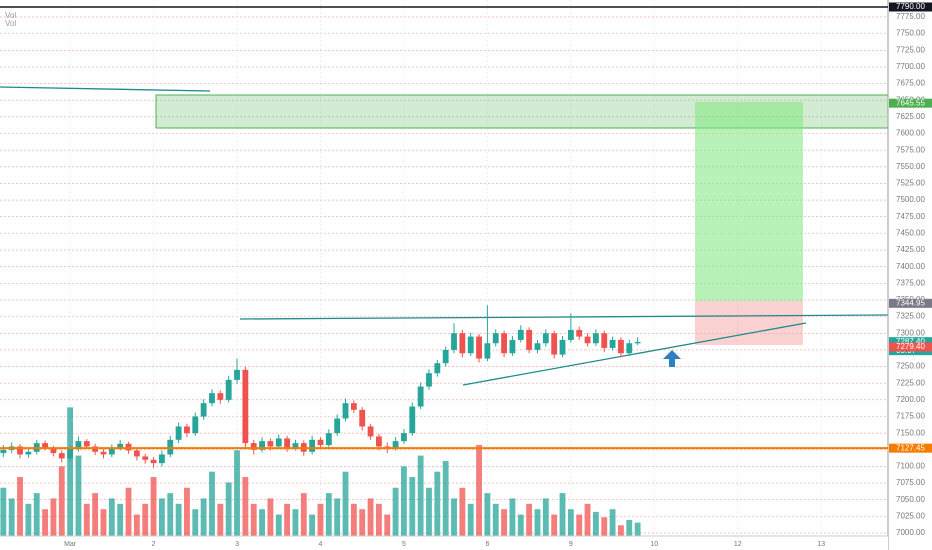  I want to click on price-label-box, so click(910, 448).